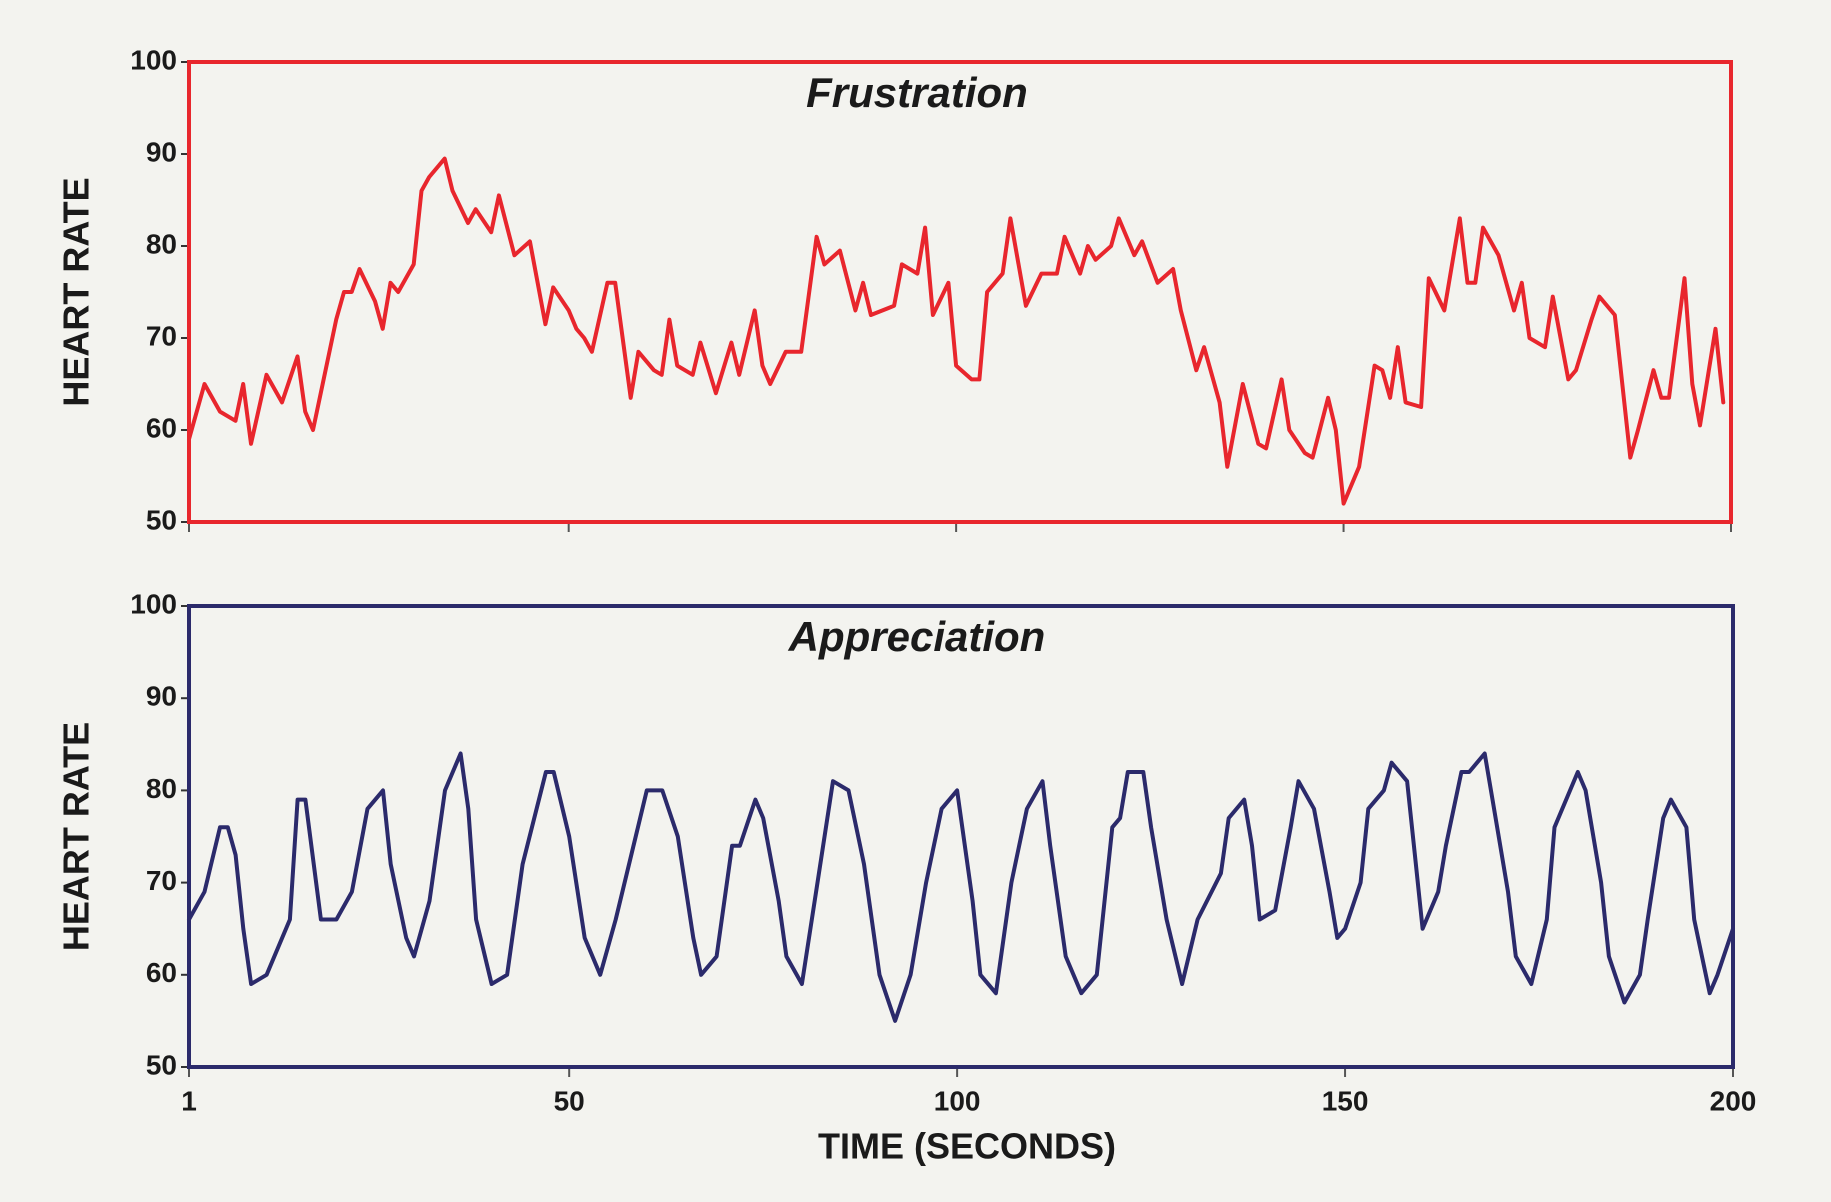  Describe the element at coordinates (957, 1100) in the screenshot. I see `x-tick-label: 100` at that location.